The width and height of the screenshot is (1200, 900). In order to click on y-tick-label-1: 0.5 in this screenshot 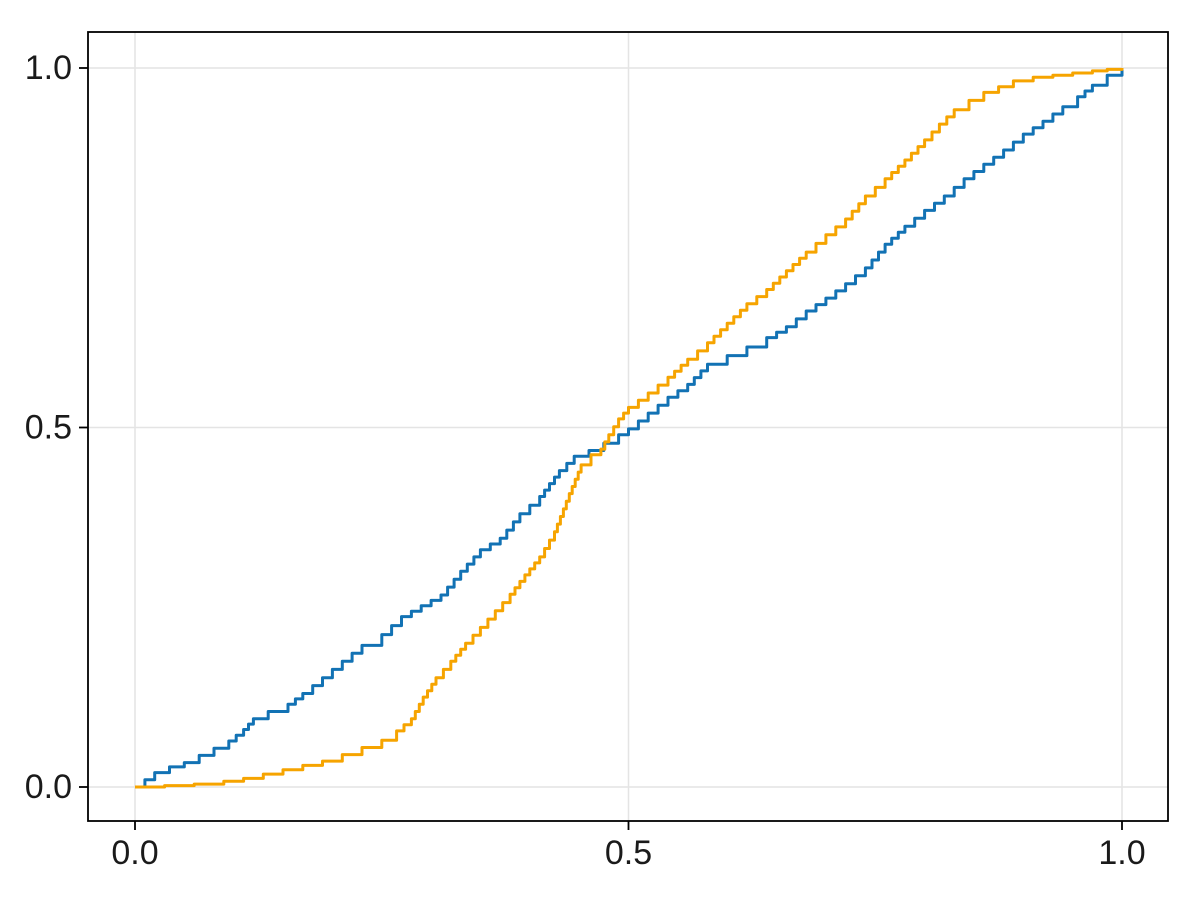, I will do `click(48, 428)`.